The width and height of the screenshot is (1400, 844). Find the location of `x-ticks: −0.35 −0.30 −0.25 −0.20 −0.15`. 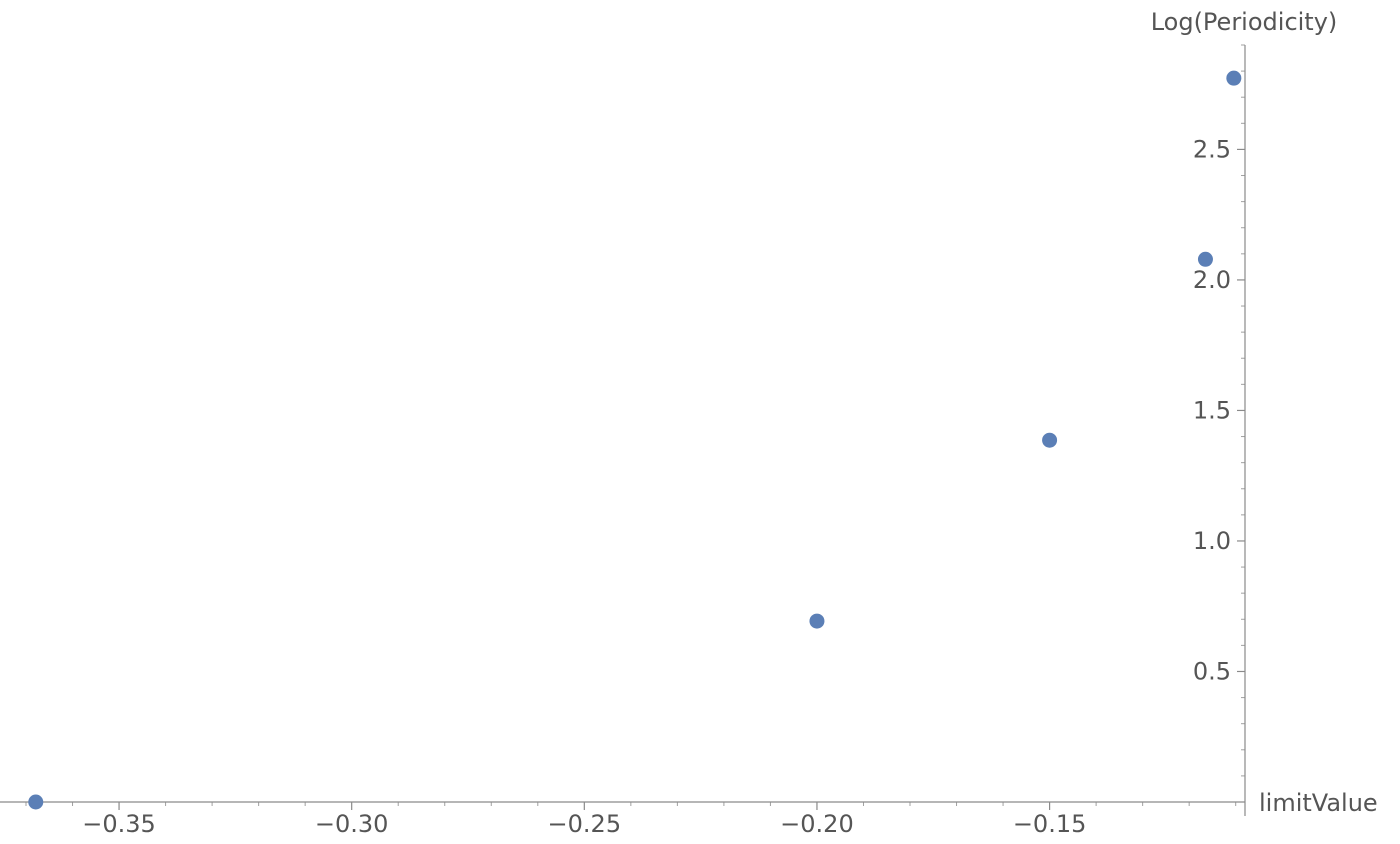

x-ticks: −0.35 −0.30 −0.25 −0.20 −0.15 is located at coordinates (584, 820).